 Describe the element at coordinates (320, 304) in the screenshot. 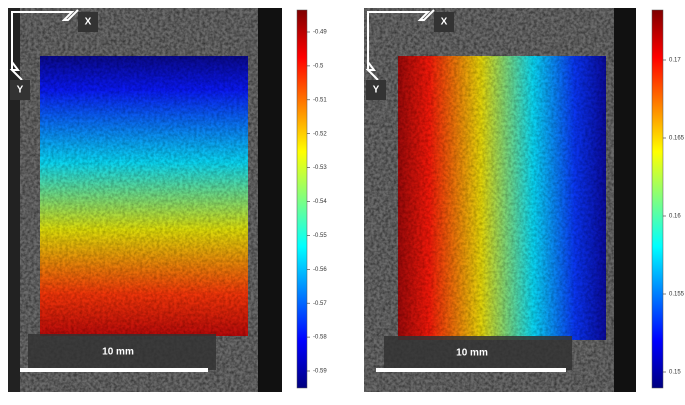

I see `colorbar-tick-label: -0.57` at that location.